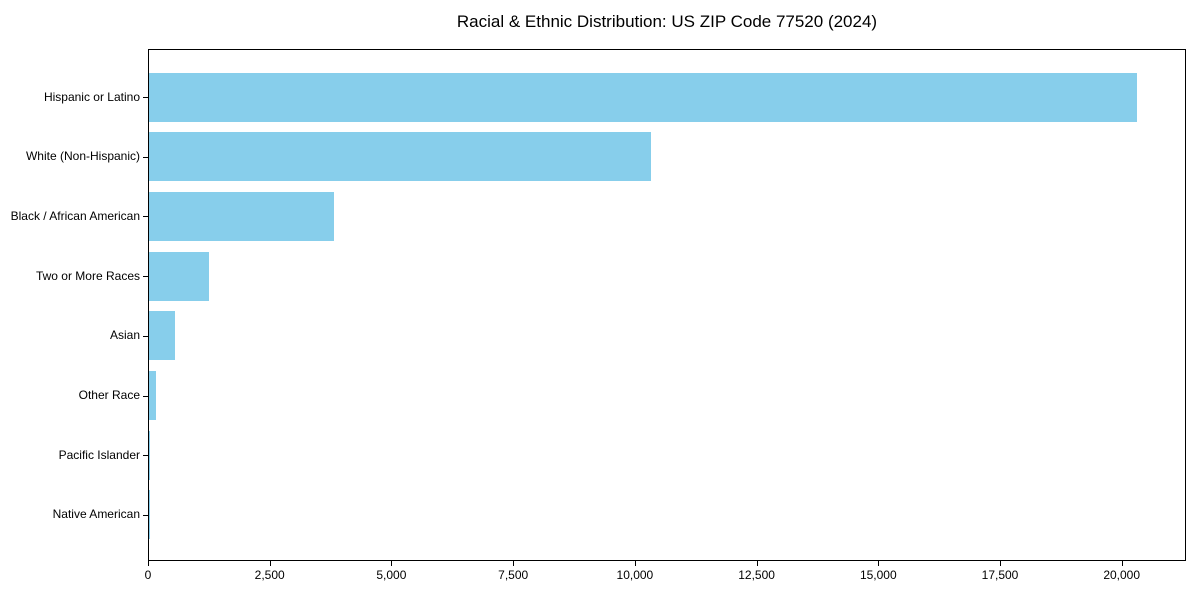  Describe the element at coordinates (124, 335) in the screenshot. I see `y-tick-label-asian: Asian` at that location.